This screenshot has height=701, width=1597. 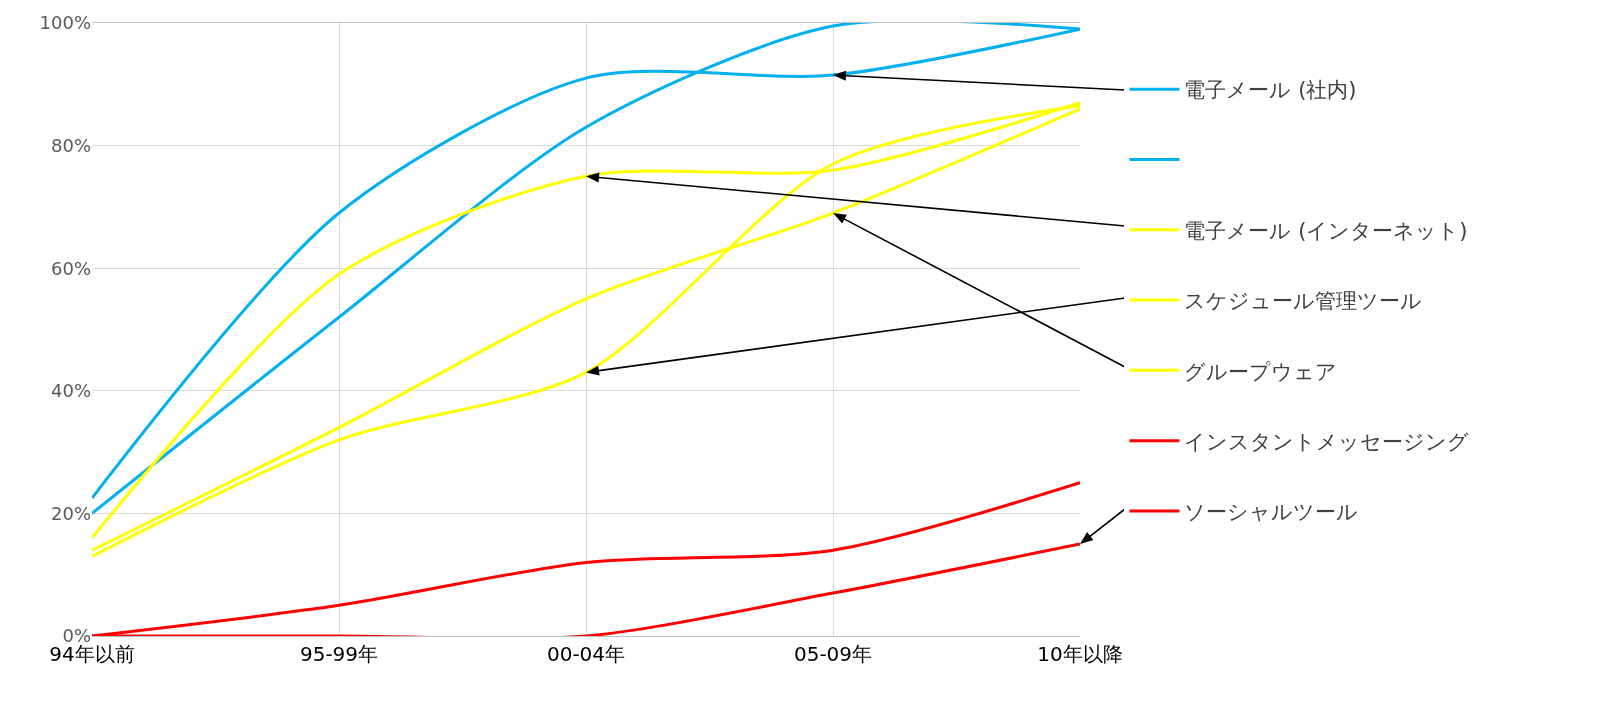 What do you see at coordinates (1080, 654) in the screenshot?
I see `x-tick-label: 10年以降` at bounding box center [1080, 654].